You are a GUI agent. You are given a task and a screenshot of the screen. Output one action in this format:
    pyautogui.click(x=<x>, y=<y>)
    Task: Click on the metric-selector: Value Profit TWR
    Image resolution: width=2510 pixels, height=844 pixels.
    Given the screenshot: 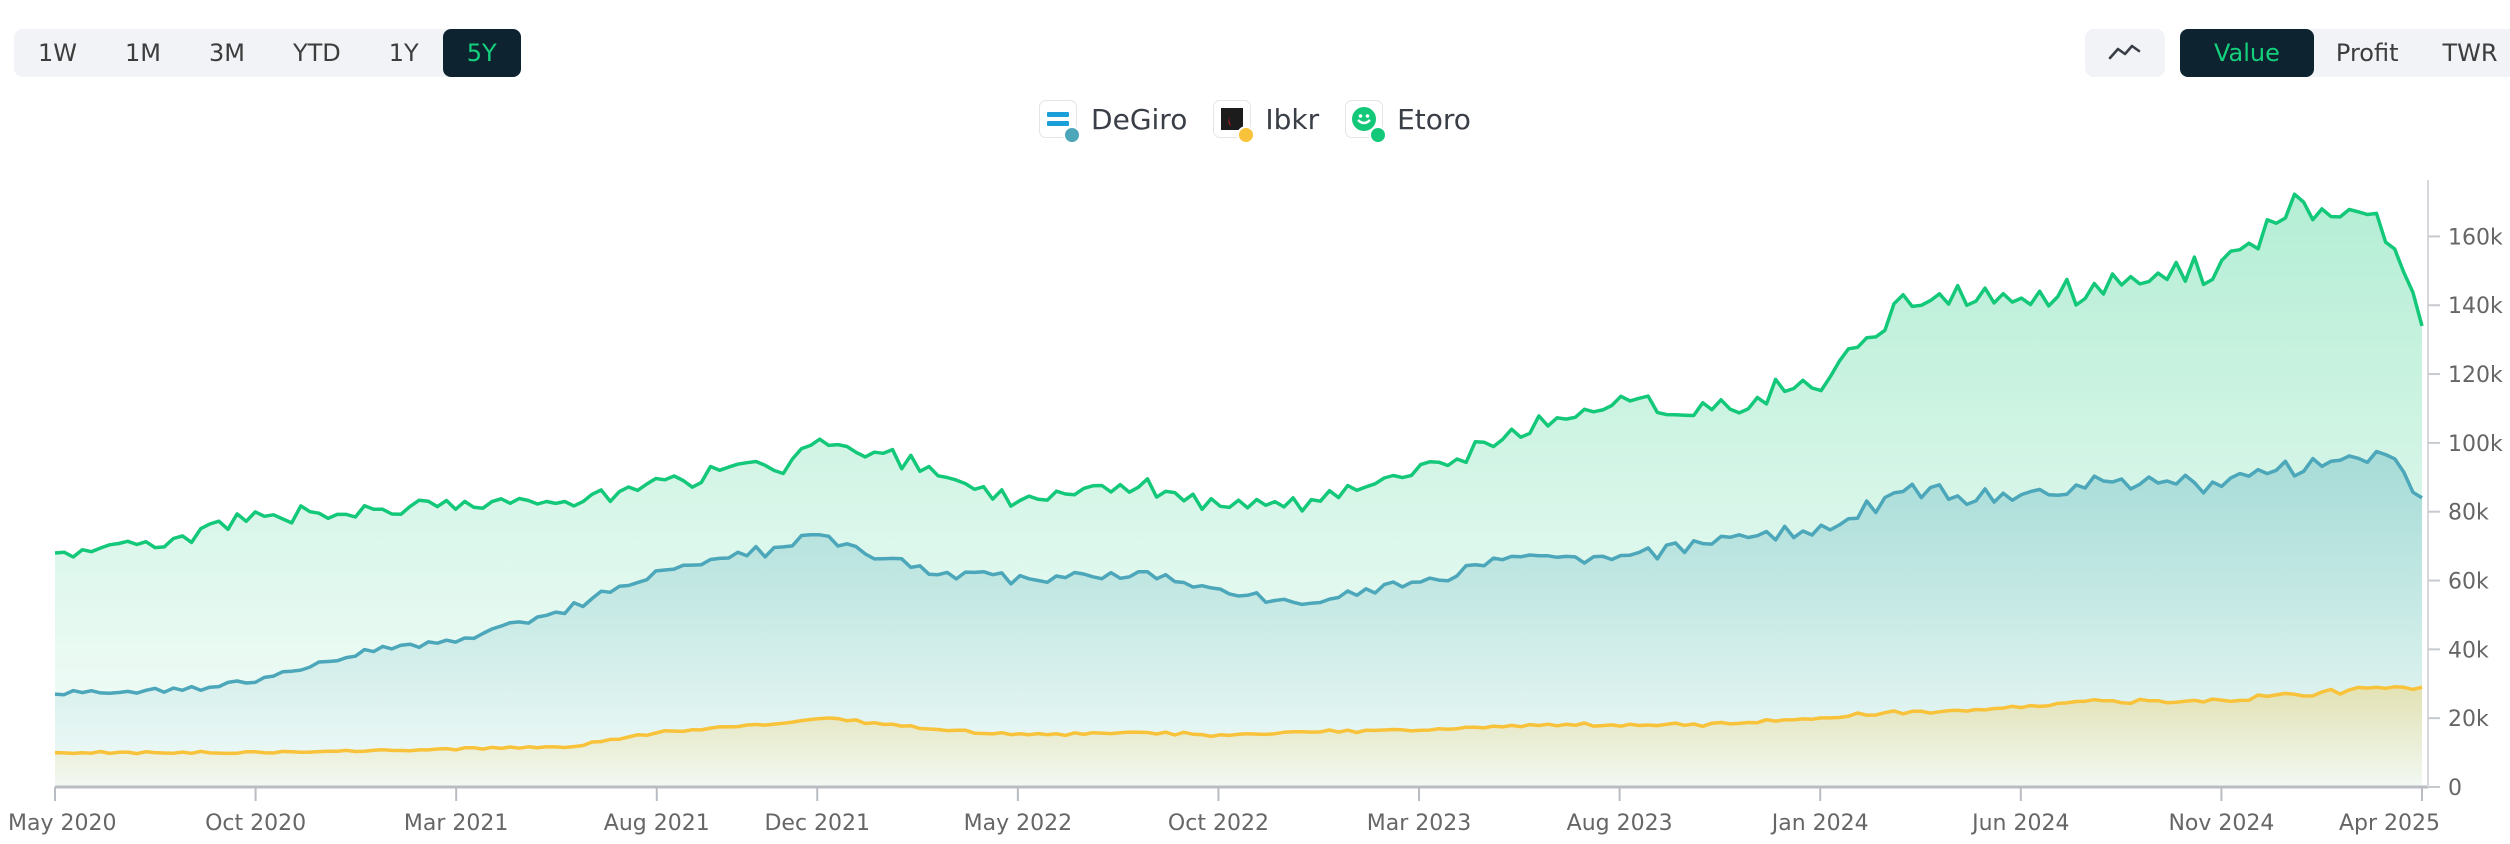 What is the action you would take?
    pyautogui.click(x=2345, y=53)
    